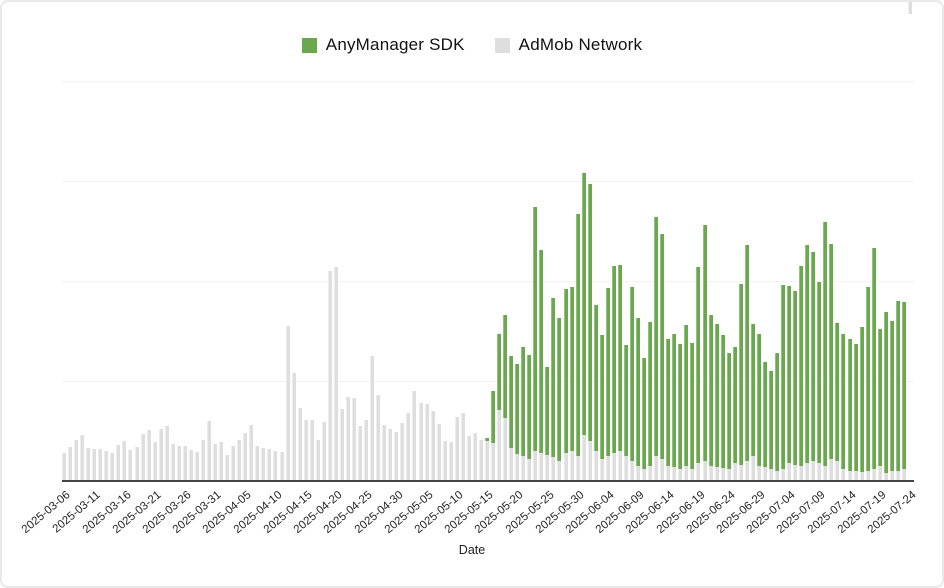  Describe the element at coordinates (383, 45) in the screenshot. I see `legend-item-anymanager-sdk: AnyManager SDK` at that location.